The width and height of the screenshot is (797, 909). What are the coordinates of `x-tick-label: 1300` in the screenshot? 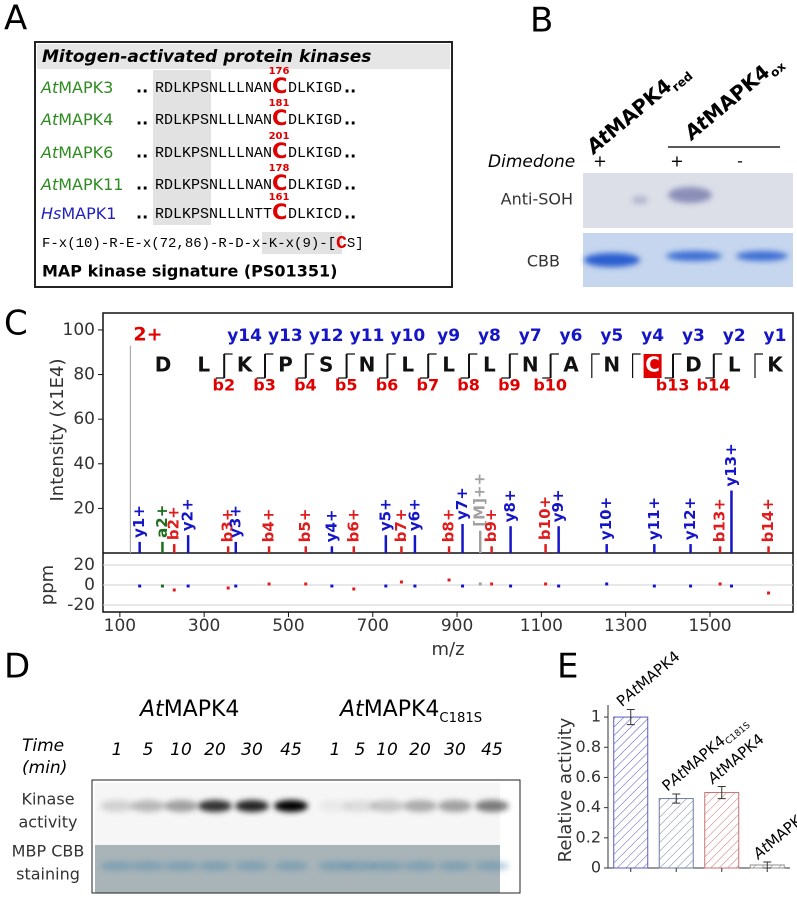 It's located at (625, 626).